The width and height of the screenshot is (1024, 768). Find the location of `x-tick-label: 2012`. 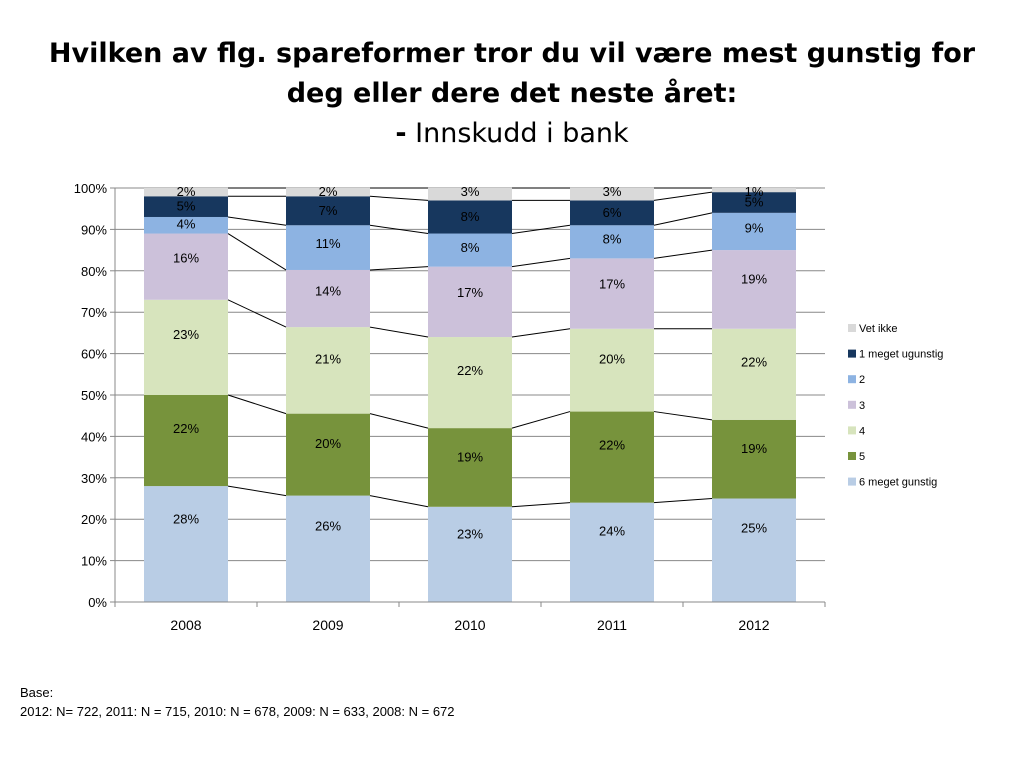

x-tick-label: 2012 is located at coordinates (753, 625).